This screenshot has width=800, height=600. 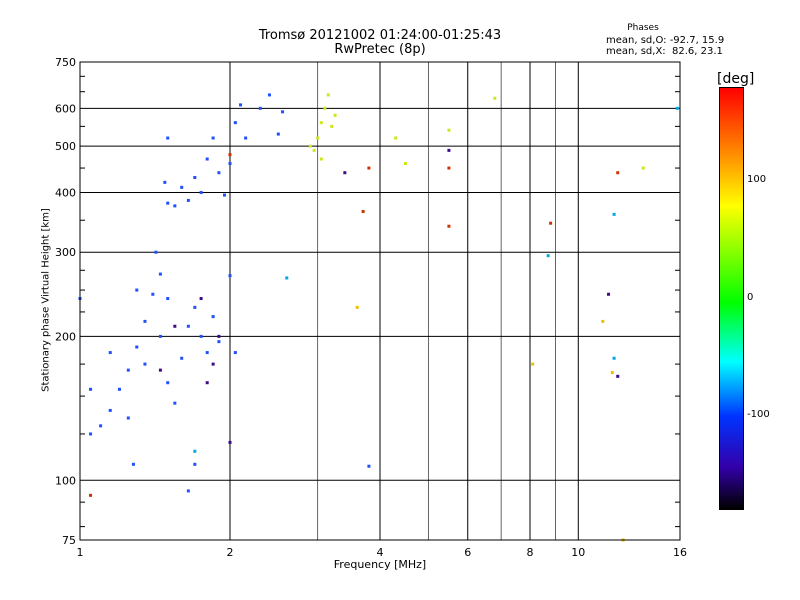 What do you see at coordinates (467, 552) in the screenshot?
I see `x-tick-label: 6` at bounding box center [467, 552].